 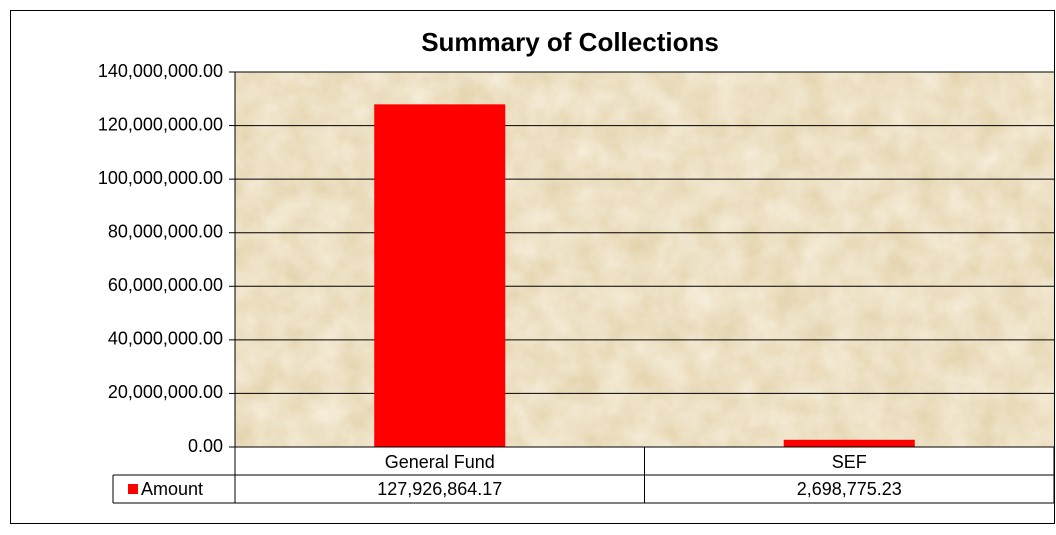 What do you see at coordinates (570, 42) in the screenshot?
I see `chart-title: Summary of Collections` at bounding box center [570, 42].